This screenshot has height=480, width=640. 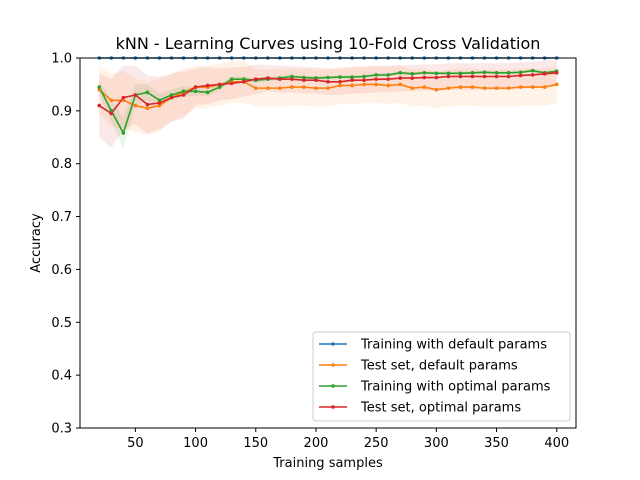 I want to click on y-tick-label: 0.7, so click(x=61, y=217).